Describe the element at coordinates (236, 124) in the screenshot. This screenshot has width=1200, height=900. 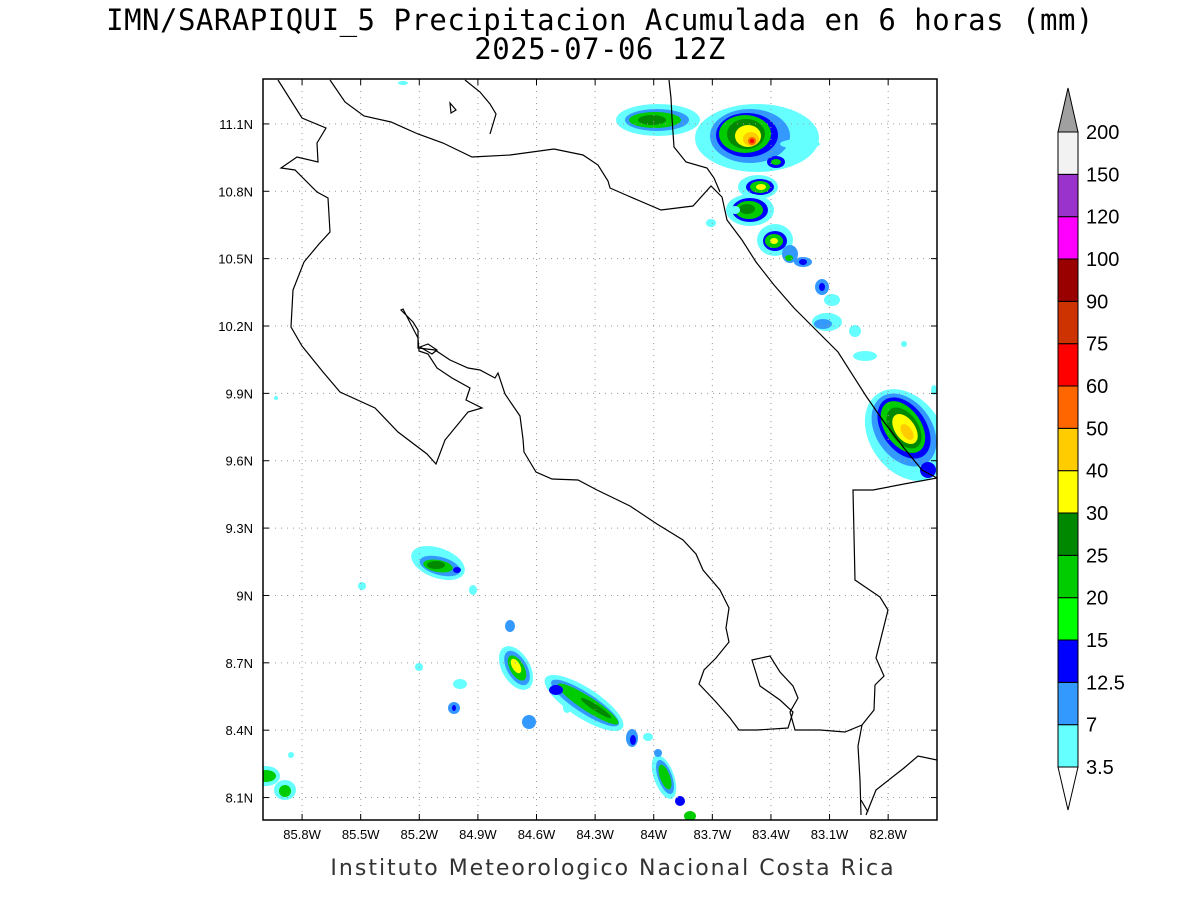
I see `y-tick-label: 11.1N` at that location.